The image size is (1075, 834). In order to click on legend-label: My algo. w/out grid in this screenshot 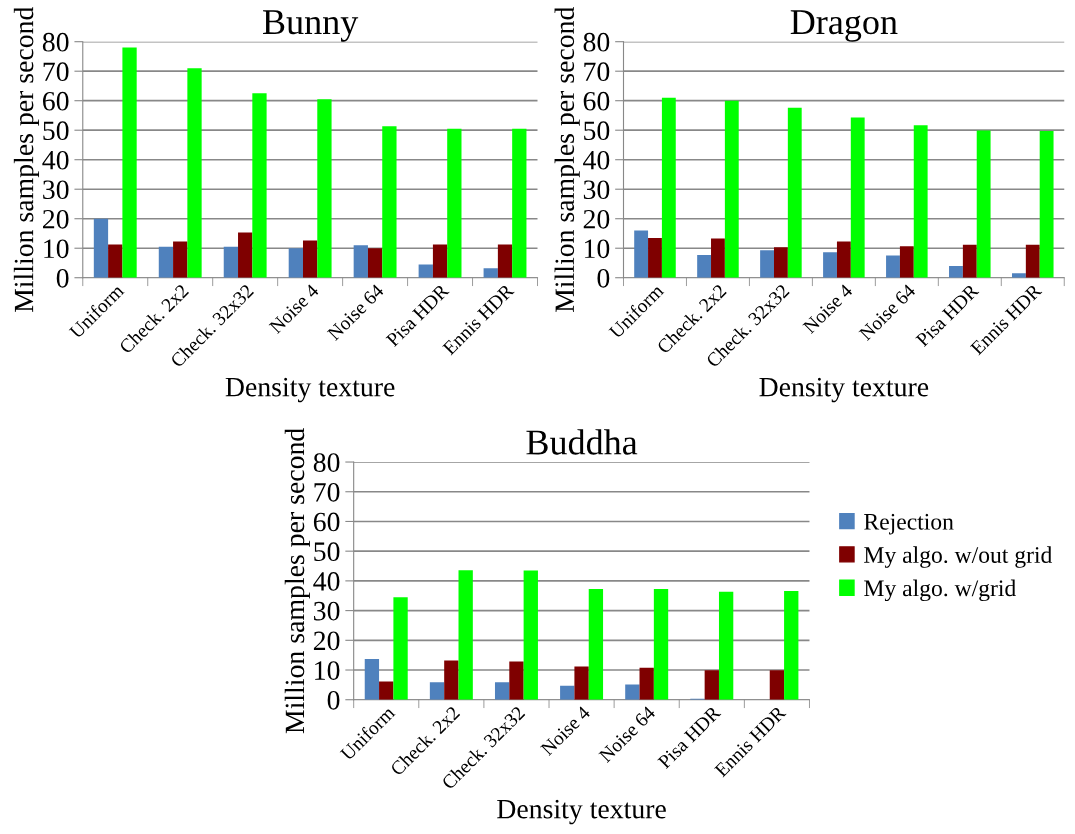, I will do `click(958, 557)`.